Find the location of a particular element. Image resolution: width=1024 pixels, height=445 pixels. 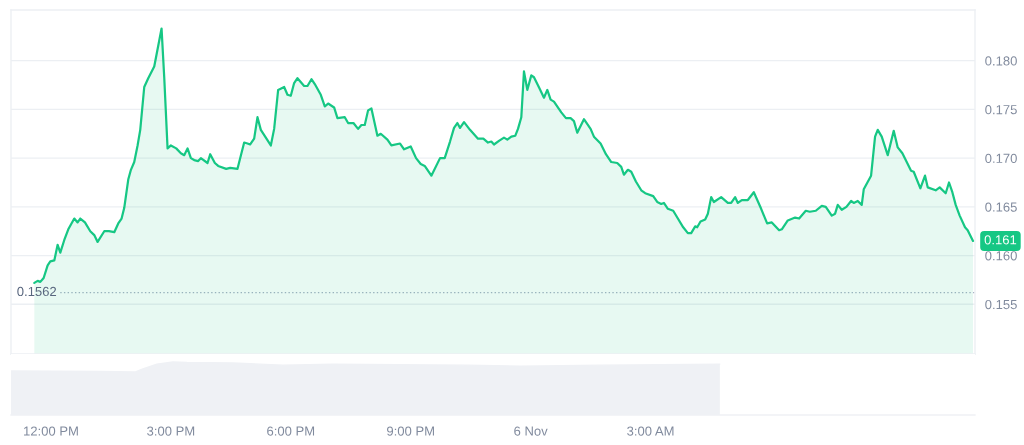

x-tick-label: 12:00 PM is located at coordinates (51, 431).